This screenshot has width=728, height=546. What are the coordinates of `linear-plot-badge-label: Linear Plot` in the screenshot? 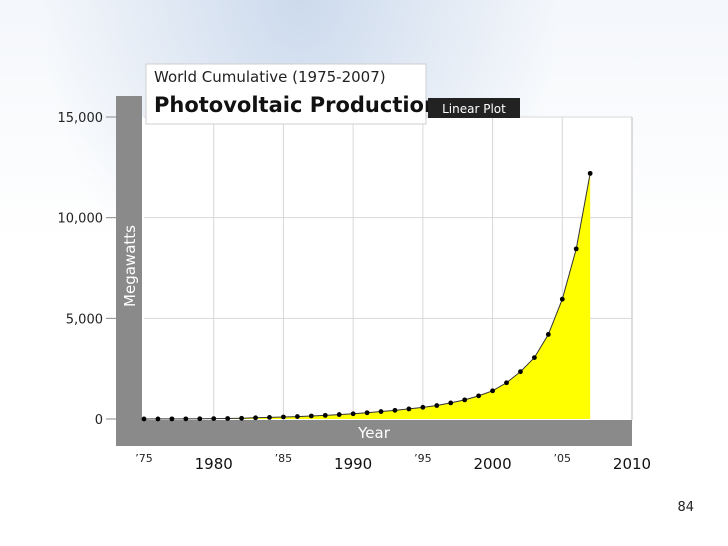 It's located at (474, 109).